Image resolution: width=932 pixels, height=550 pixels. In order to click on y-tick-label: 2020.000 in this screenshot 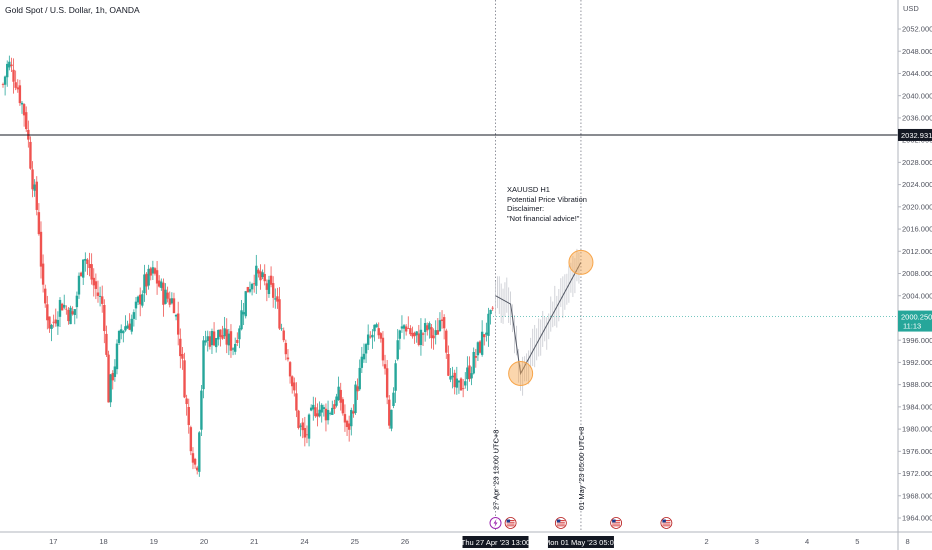, I will do `click(917, 206)`.